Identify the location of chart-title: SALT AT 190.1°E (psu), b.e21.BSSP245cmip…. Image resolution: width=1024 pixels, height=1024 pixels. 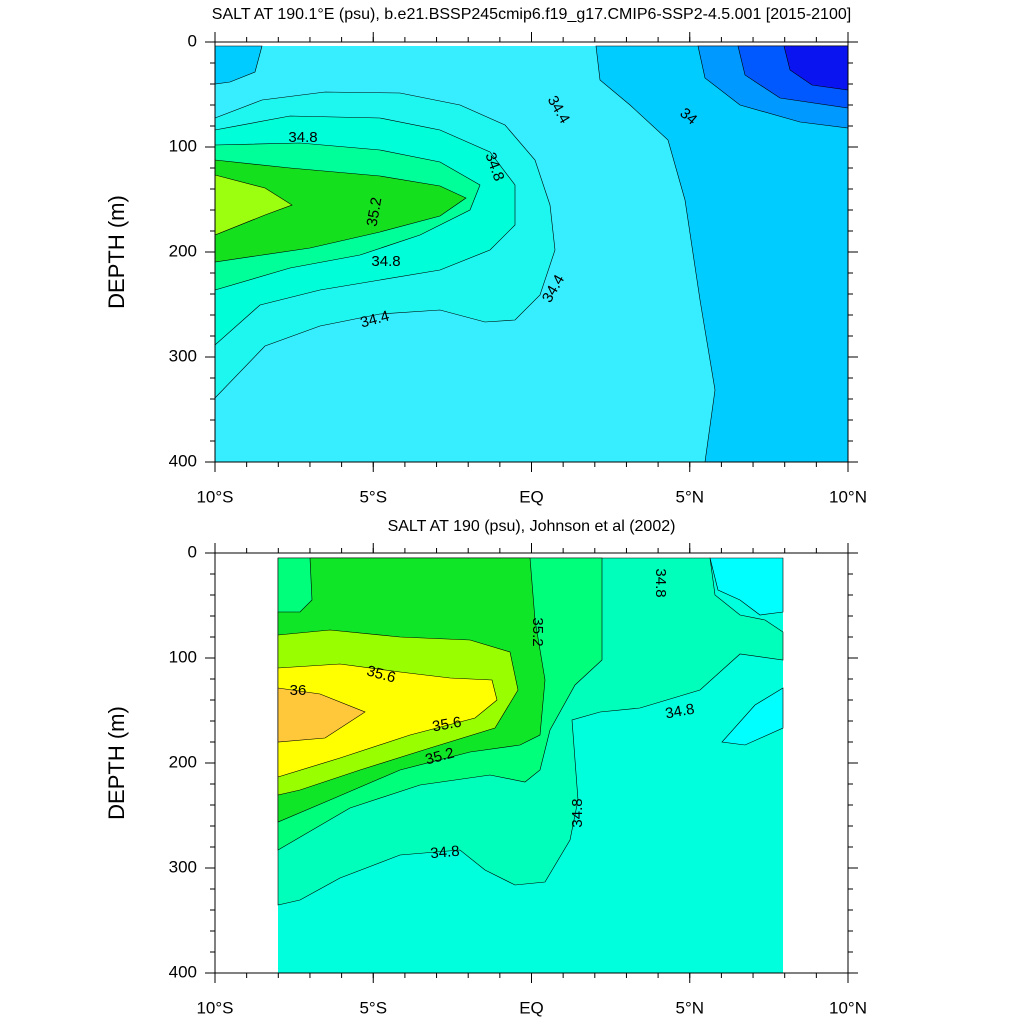
(531, 14).